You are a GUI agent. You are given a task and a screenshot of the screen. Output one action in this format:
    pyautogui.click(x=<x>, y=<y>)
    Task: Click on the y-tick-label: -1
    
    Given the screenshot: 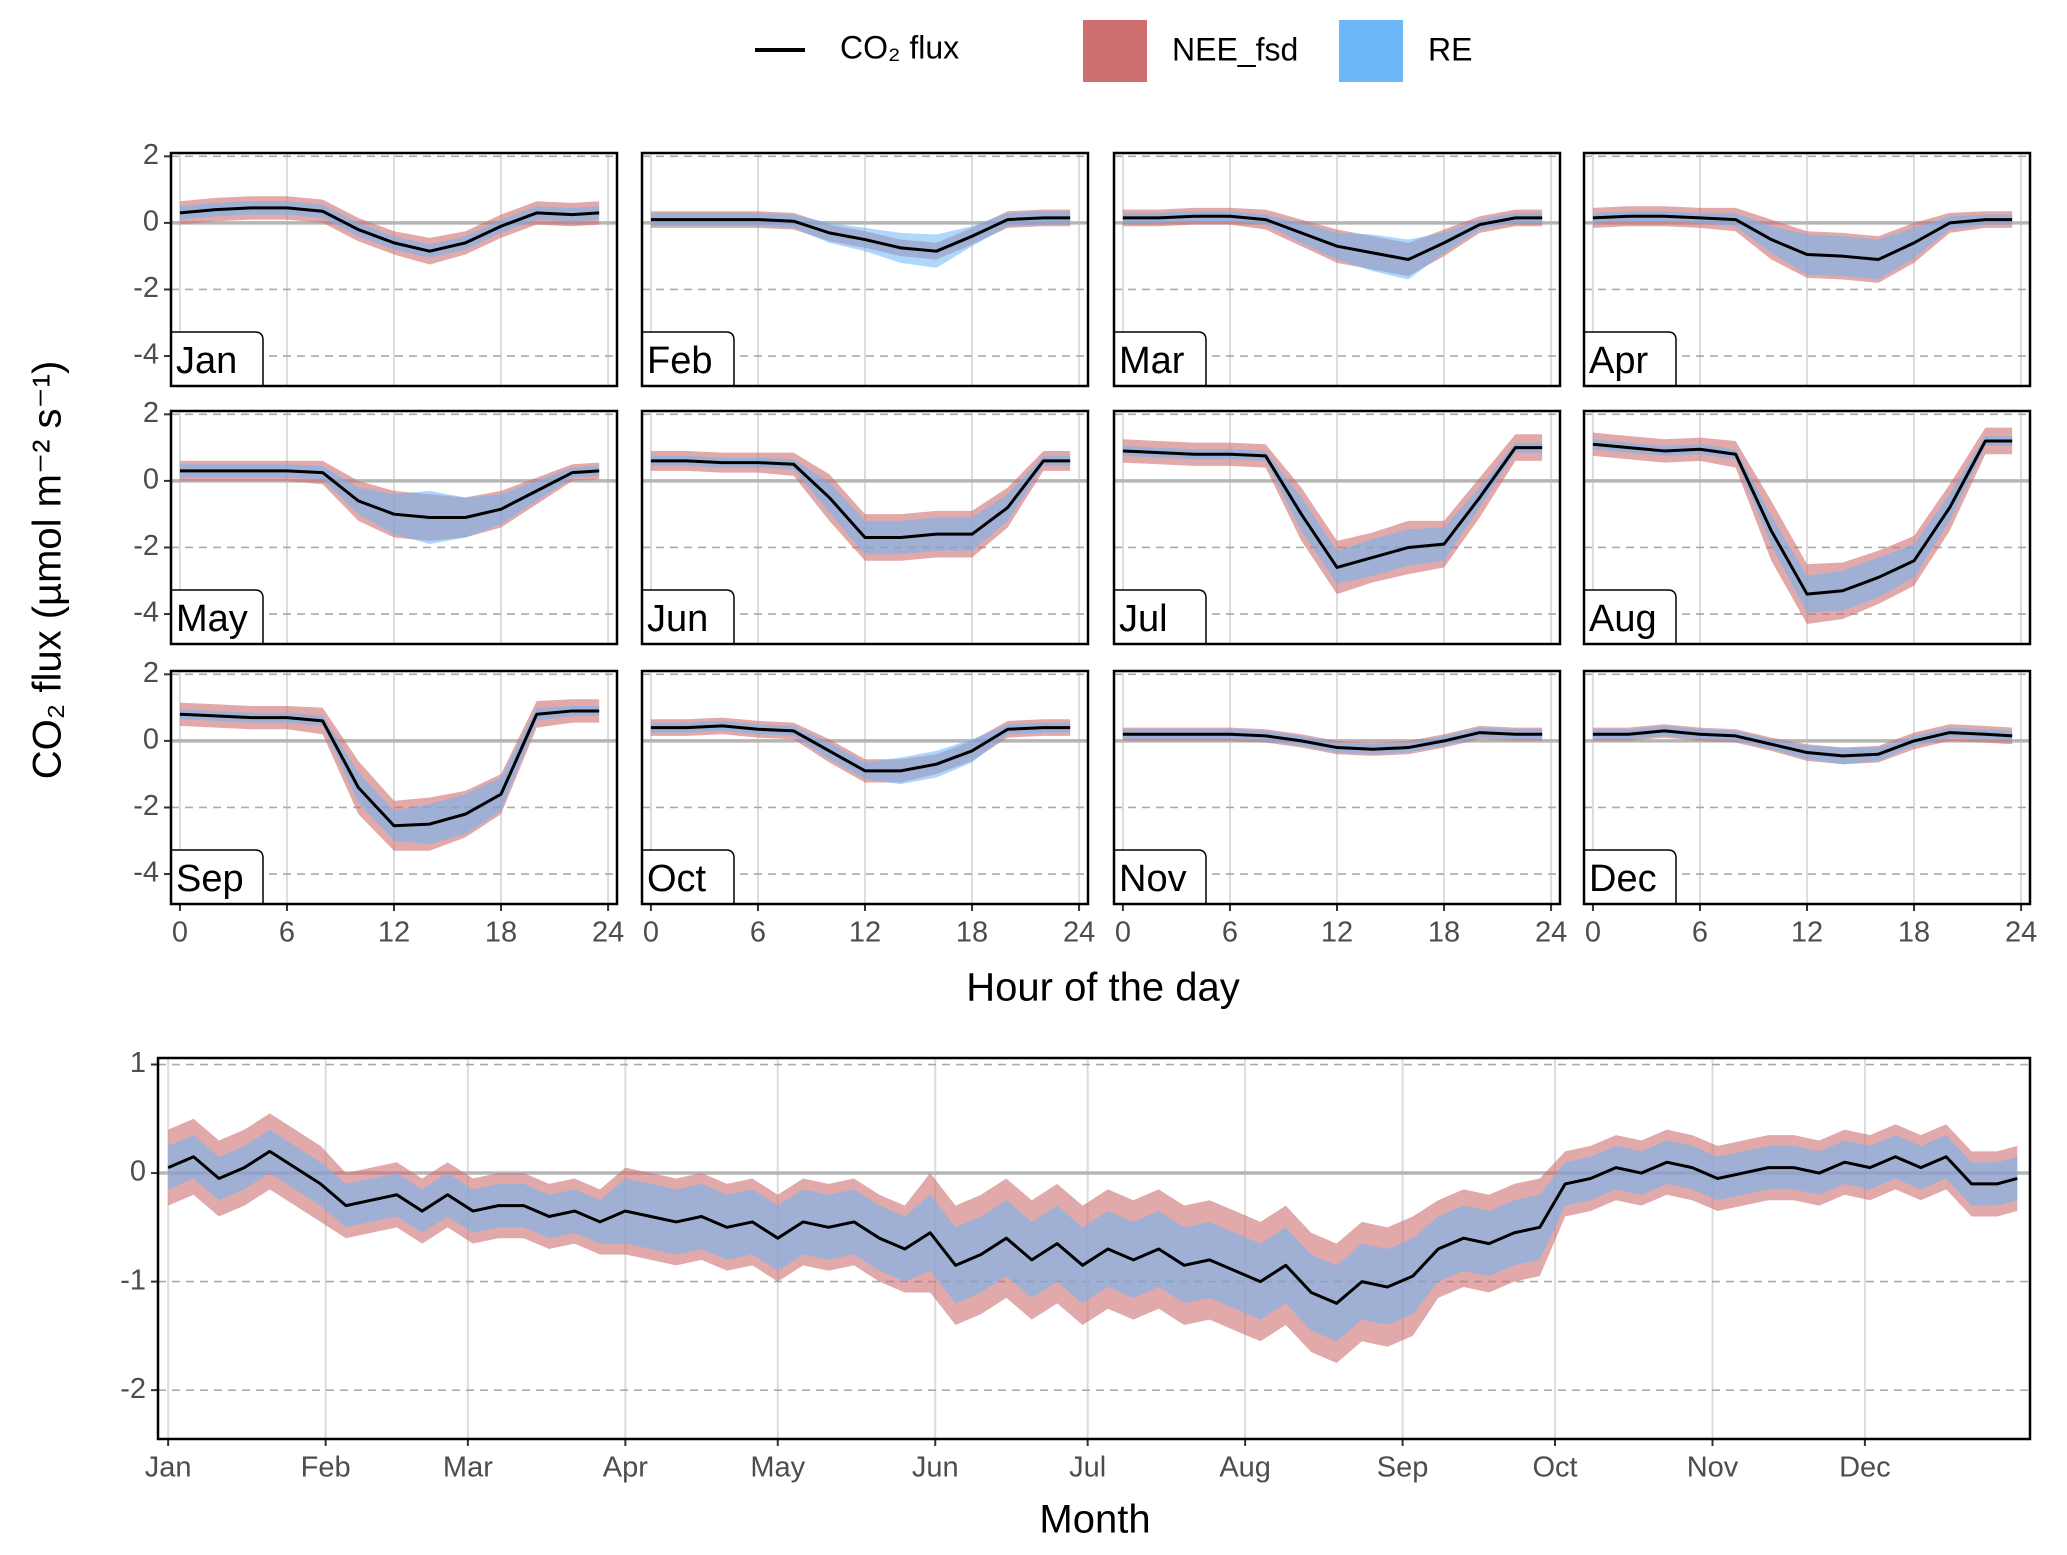 What is the action you would take?
    pyautogui.click(x=133, y=1280)
    